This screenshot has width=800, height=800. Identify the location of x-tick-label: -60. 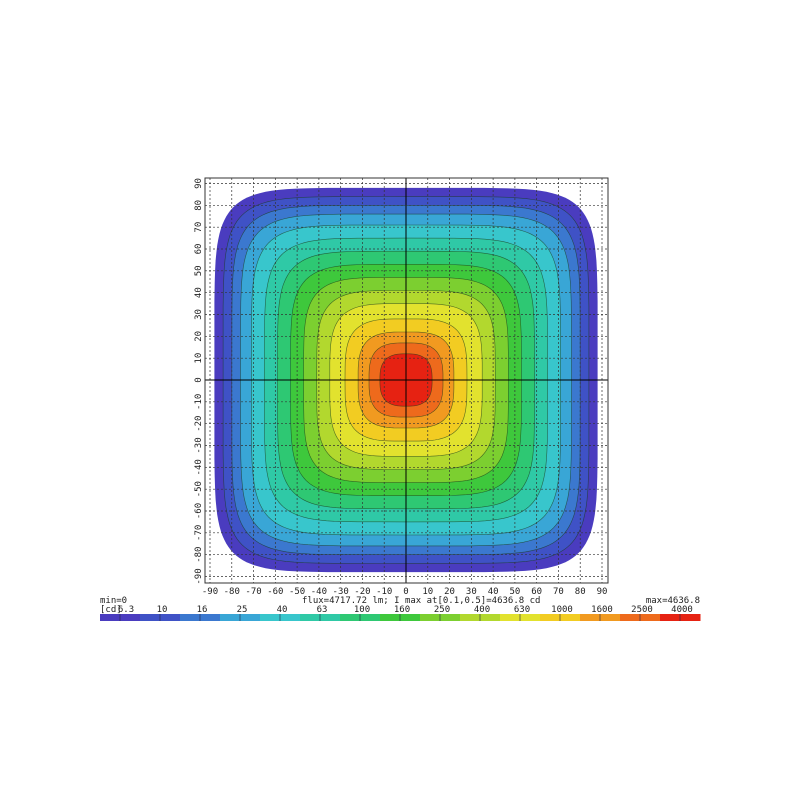
(275, 592).